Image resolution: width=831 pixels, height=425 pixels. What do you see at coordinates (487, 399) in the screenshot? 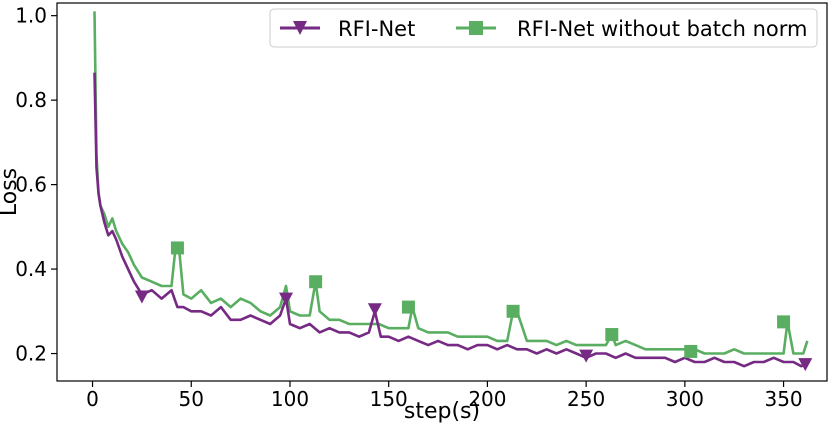
I see `x-tick-label: 200` at bounding box center [487, 399].